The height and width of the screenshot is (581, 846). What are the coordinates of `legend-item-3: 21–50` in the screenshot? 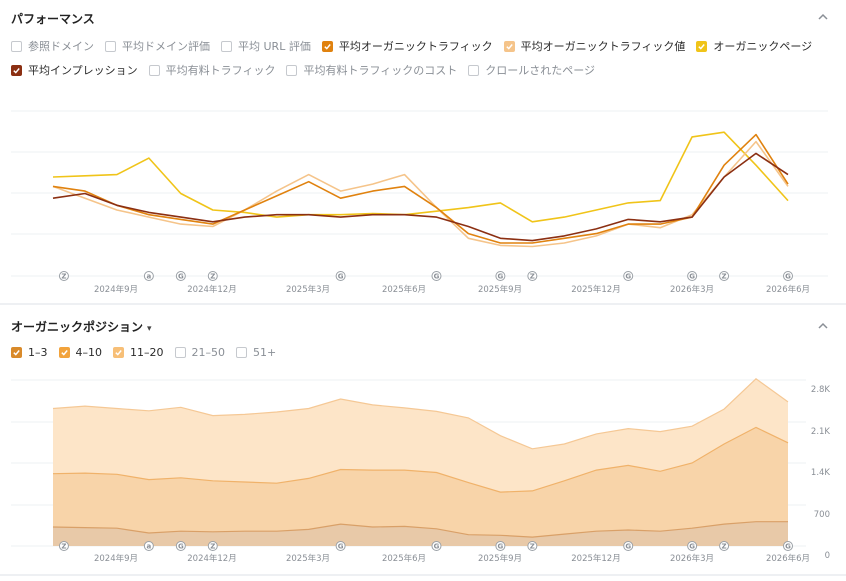 It's located at (199, 352).